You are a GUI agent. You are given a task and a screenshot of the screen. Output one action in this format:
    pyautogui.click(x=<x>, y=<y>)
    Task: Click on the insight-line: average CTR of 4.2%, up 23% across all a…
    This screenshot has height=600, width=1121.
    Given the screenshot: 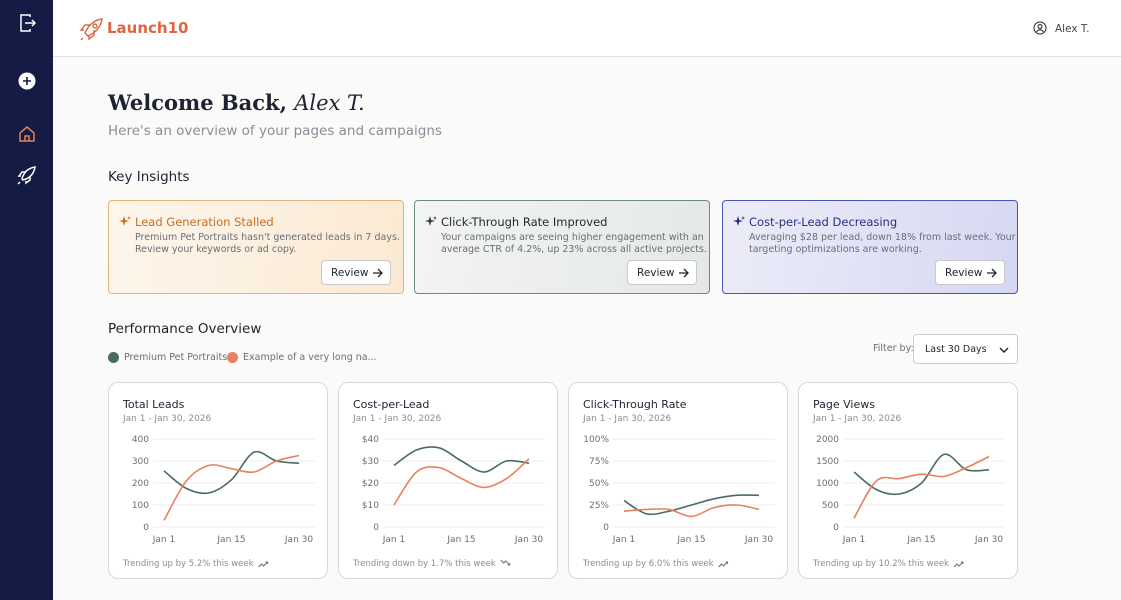 What is the action you would take?
    pyautogui.click(x=574, y=249)
    